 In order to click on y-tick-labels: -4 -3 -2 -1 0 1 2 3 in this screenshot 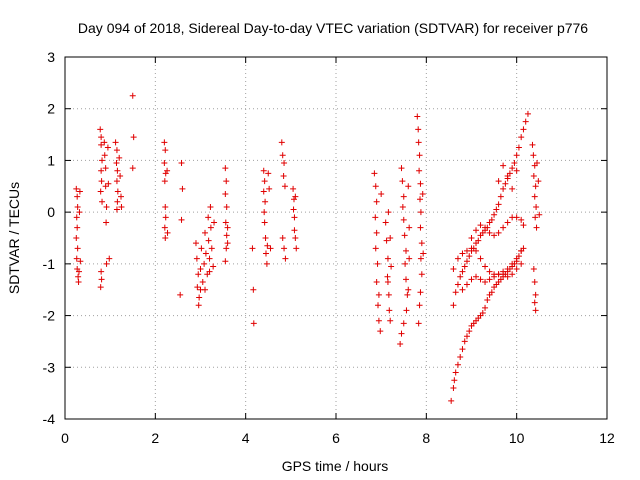, I will do `click(49, 238)`.